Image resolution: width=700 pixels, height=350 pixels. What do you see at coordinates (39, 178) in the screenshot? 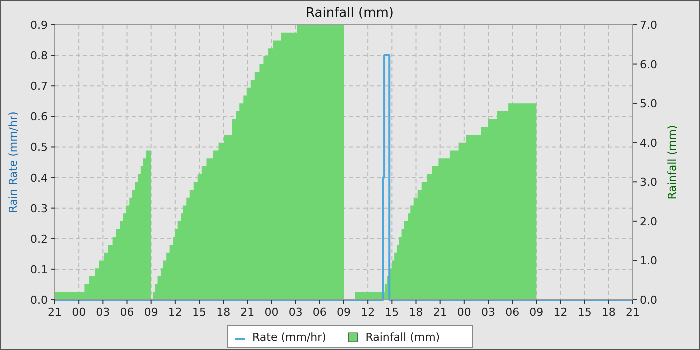
I see `y-tick-label: 0.4` at bounding box center [39, 178].